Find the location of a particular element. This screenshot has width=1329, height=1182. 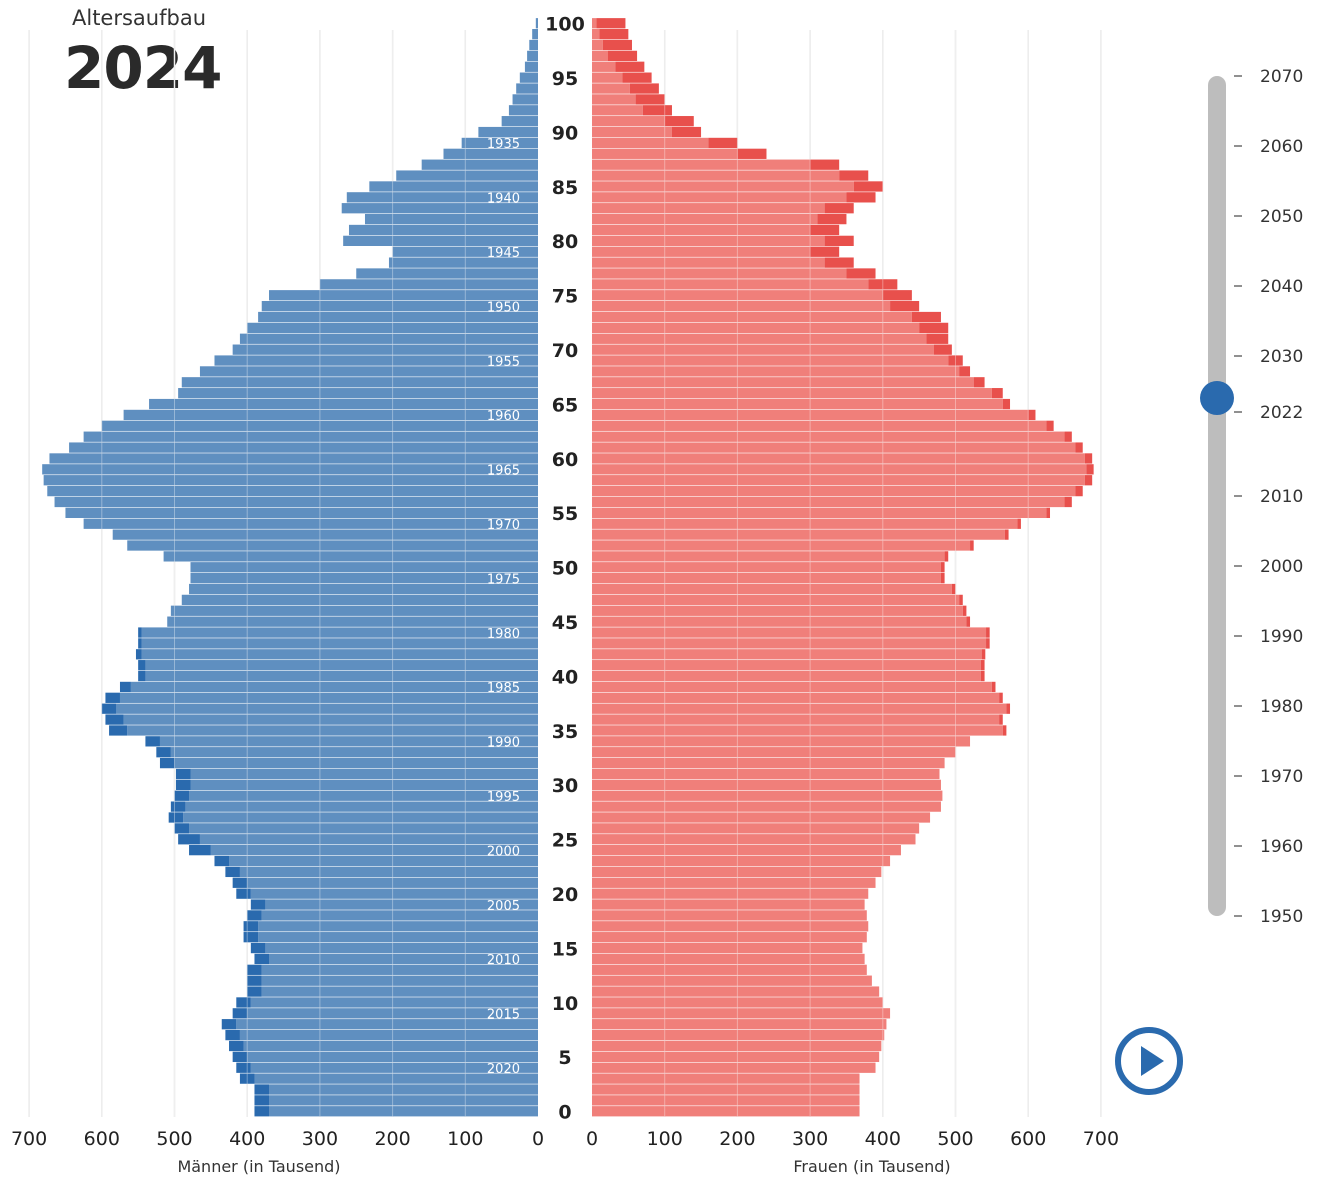

slider-track is located at coordinates (1217, 496).